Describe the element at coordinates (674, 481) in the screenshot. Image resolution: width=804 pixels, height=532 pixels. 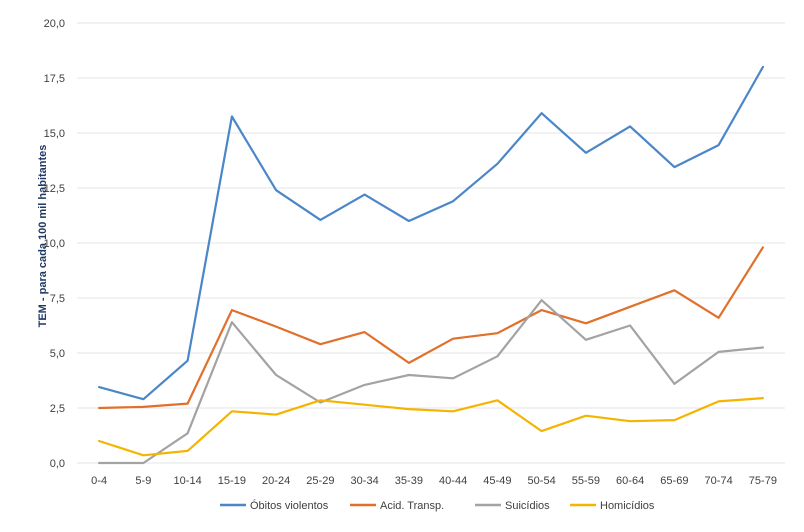
I see `x-tick-label: 65-69` at that location.